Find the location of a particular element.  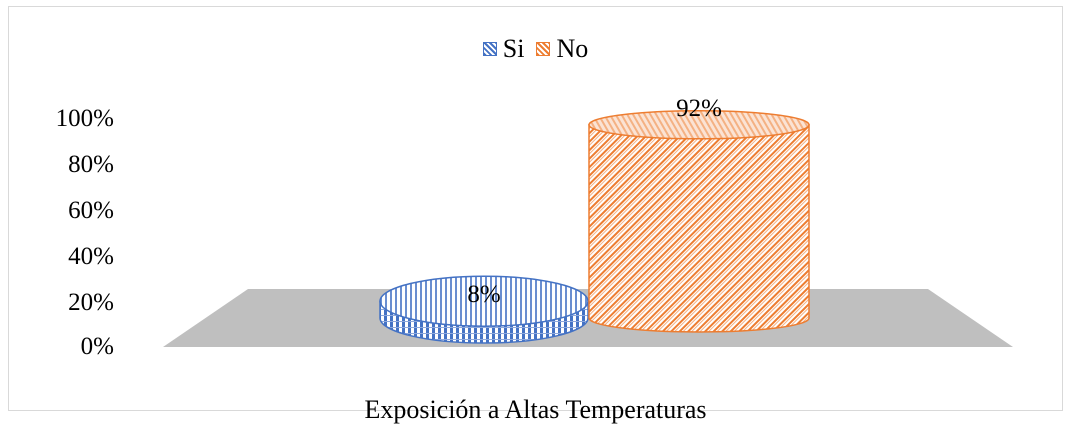

y-tick-label: 0% is located at coordinates (74, 347).